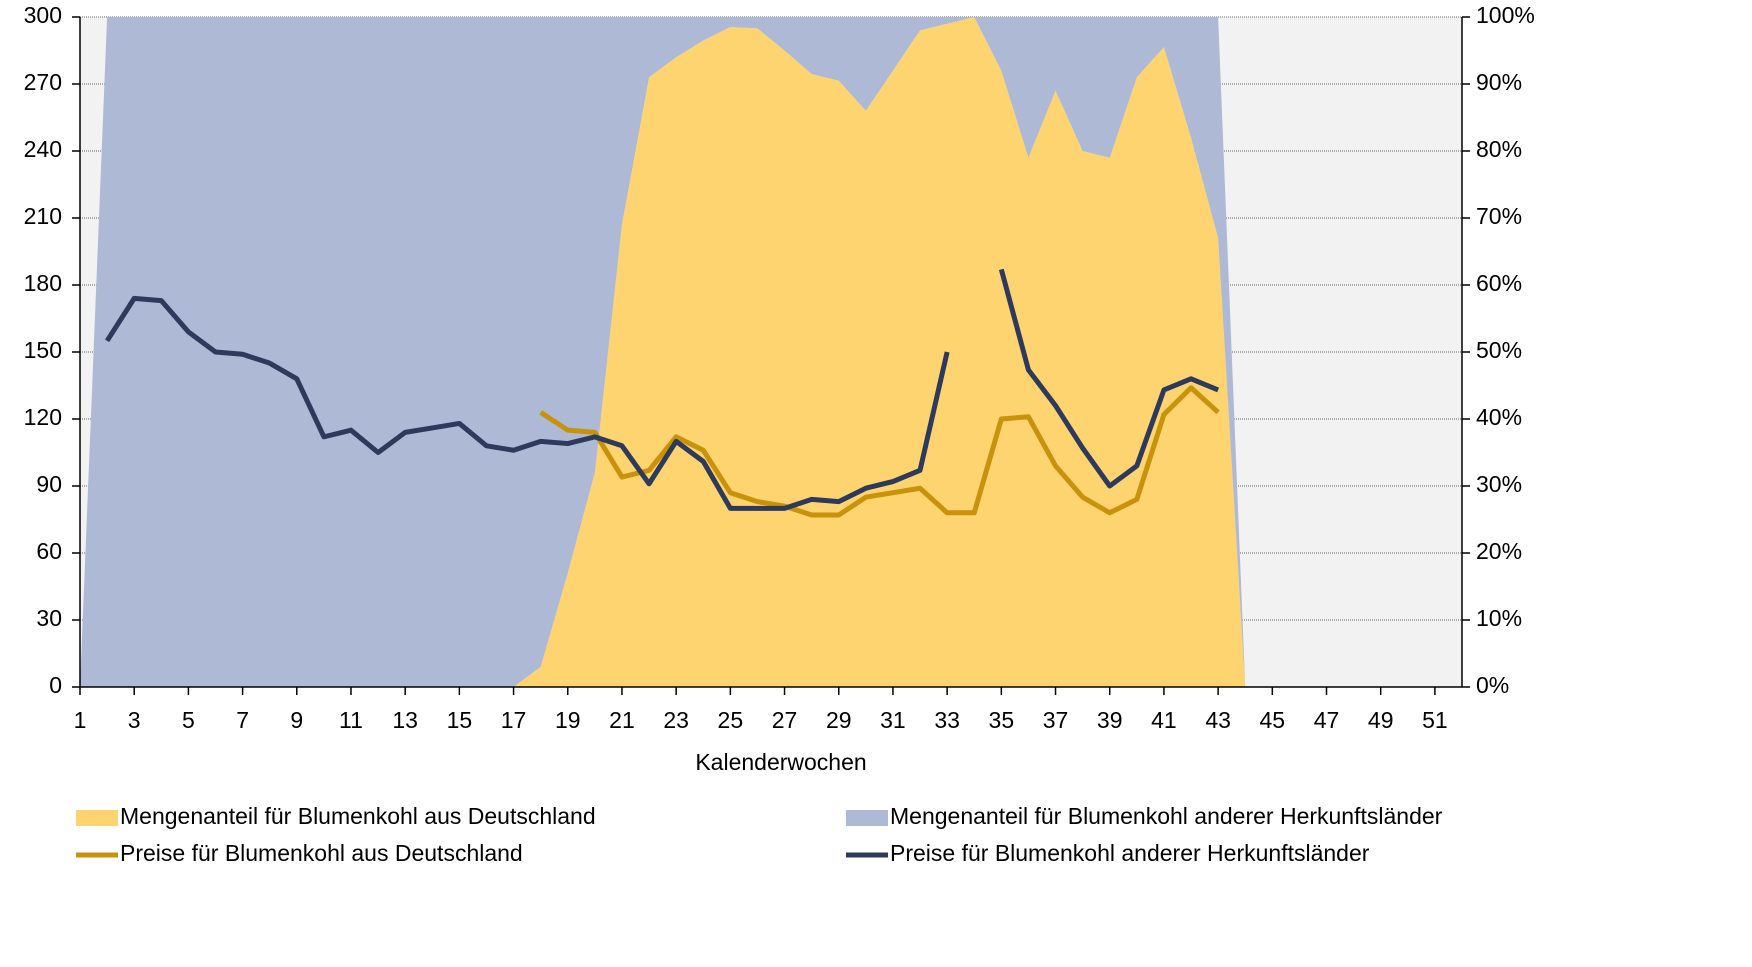 This screenshot has height=967, width=1752. I want to click on x-tick-label: 13, so click(405, 720).